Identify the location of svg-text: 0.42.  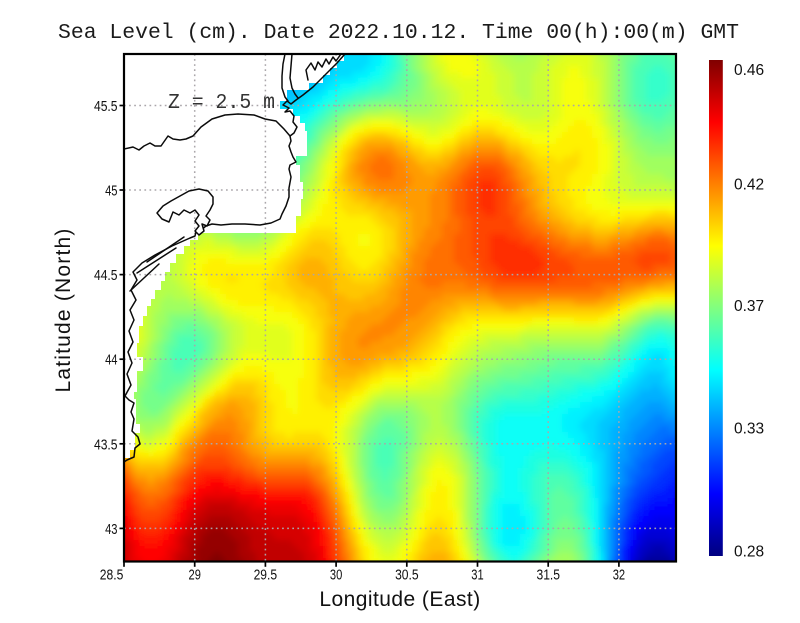
(749, 185).